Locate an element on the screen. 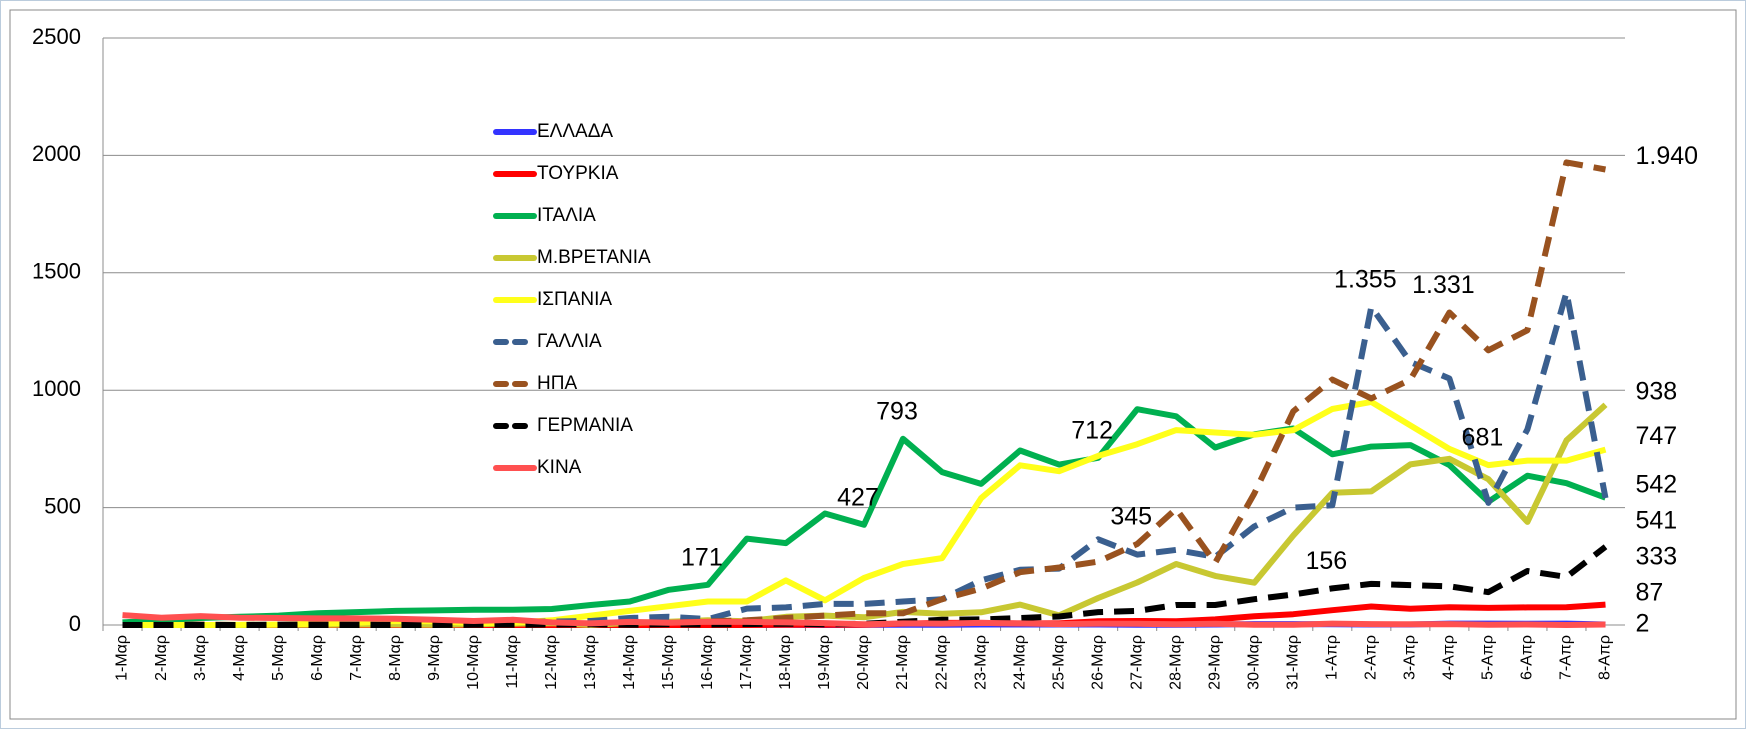 The image size is (1746, 729). data-label: 793 is located at coordinates (897, 411).